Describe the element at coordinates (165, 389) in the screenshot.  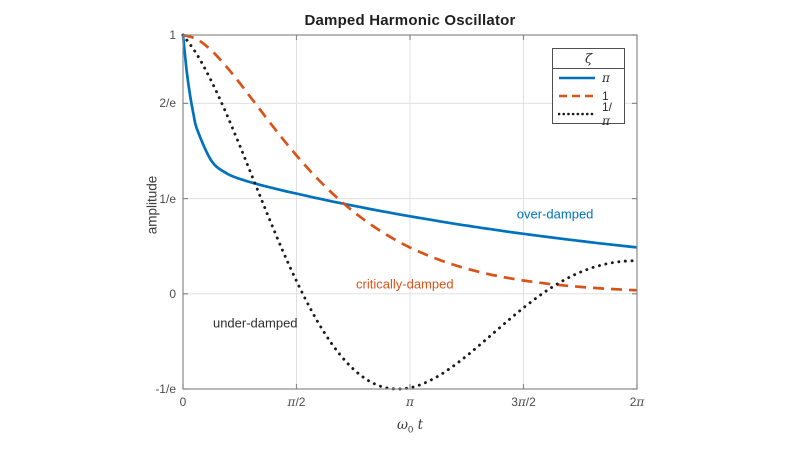
I see `y-tick-label-neg1e: -1/e` at that location.